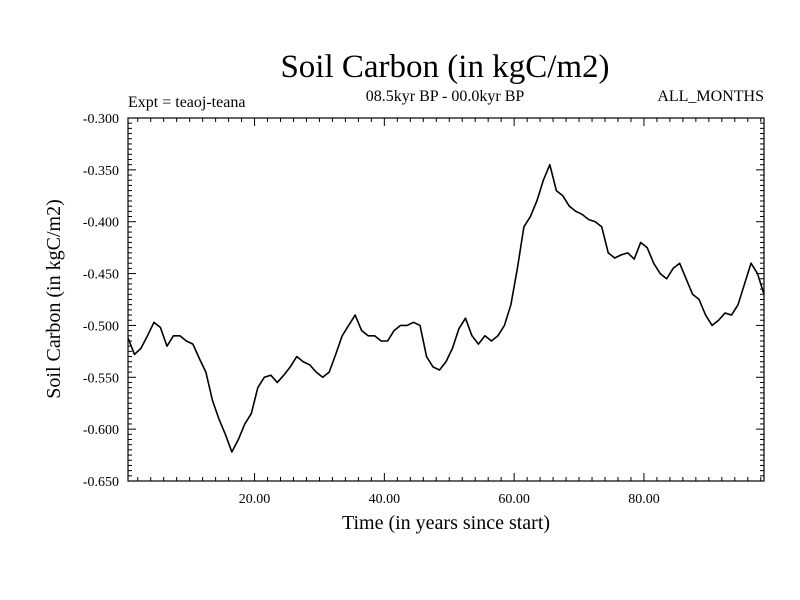 This screenshot has height=600, width=800. I want to click on months-label: ALL_MONTHS, so click(710, 96).